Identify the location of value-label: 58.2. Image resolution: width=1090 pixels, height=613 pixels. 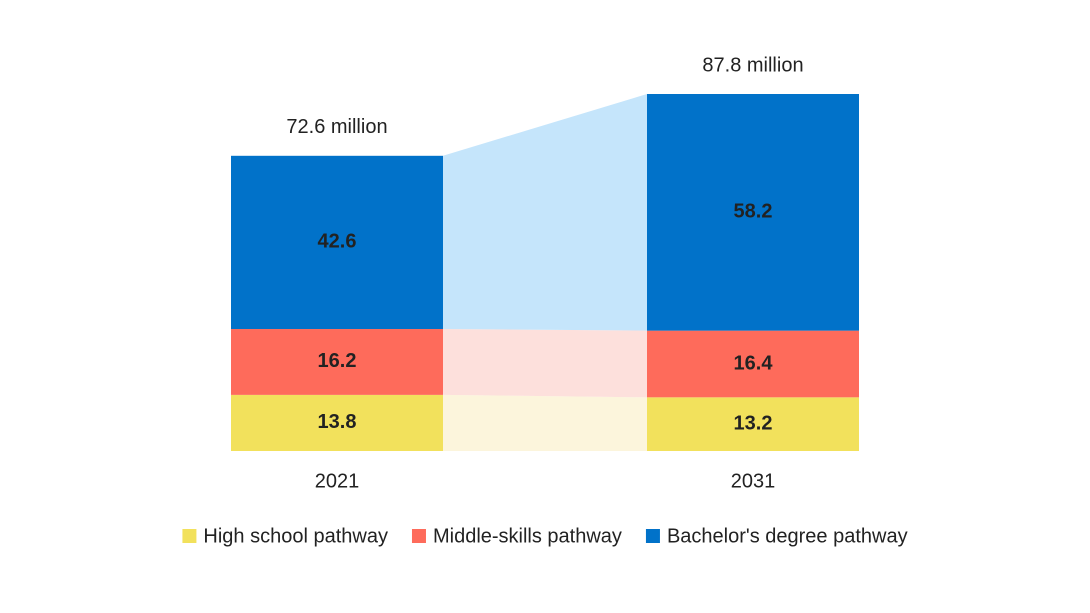
(753, 212).